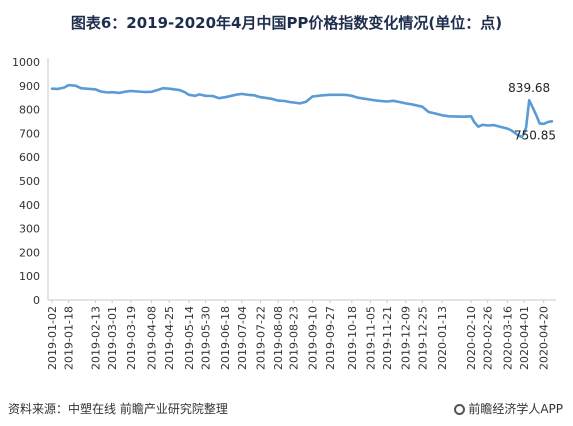  I want to click on x-tick-label: 2019-07-04, so click(242, 338).